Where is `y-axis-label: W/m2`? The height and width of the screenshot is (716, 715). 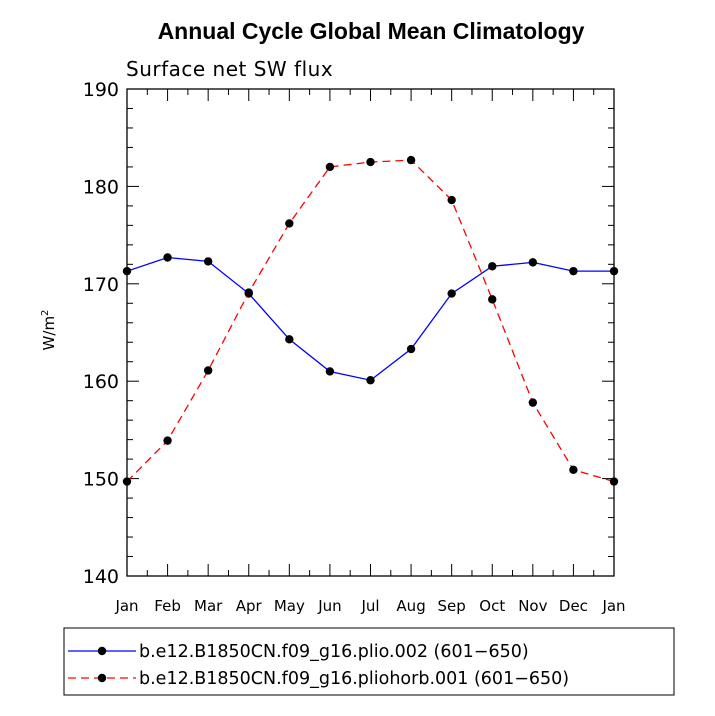
y-axis-label: W/m2 is located at coordinates (49, 330).